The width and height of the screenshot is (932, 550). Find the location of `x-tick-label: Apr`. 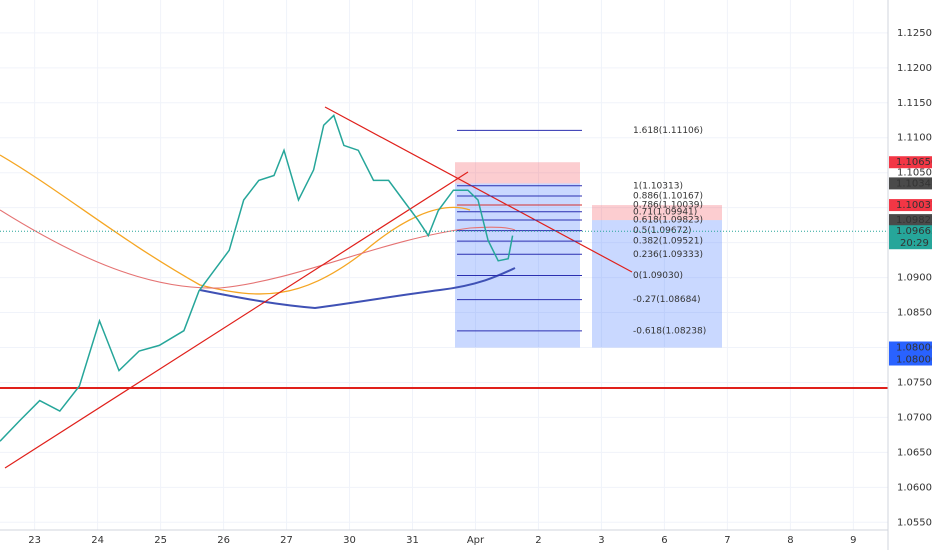

x-tick-label: Apr is located at coordinates (476, 540).